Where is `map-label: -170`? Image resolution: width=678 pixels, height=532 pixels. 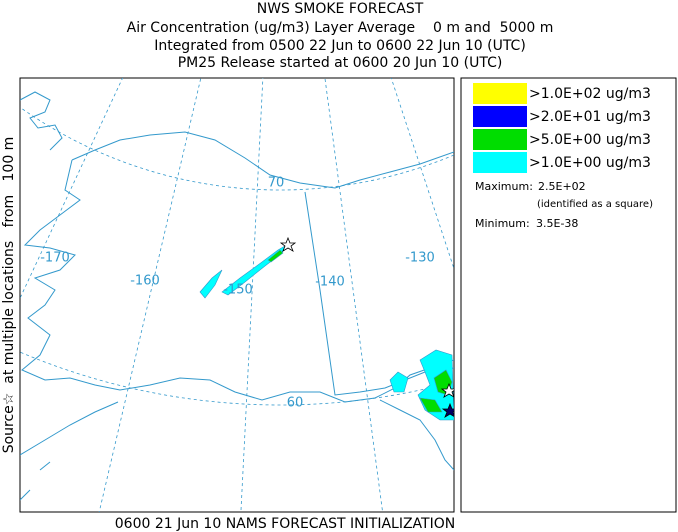
map-label: -170 is located at coordinates (55, 258).